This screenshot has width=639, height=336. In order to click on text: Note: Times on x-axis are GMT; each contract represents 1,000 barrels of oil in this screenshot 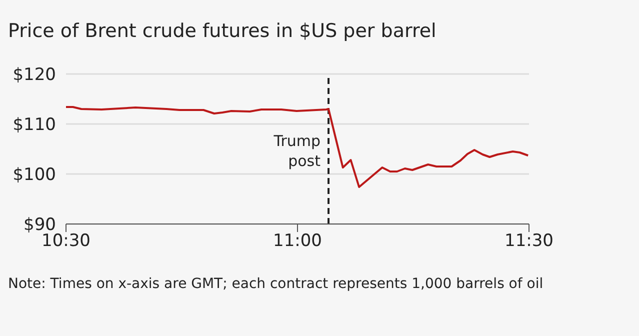, I will do `click(276, 284)`.